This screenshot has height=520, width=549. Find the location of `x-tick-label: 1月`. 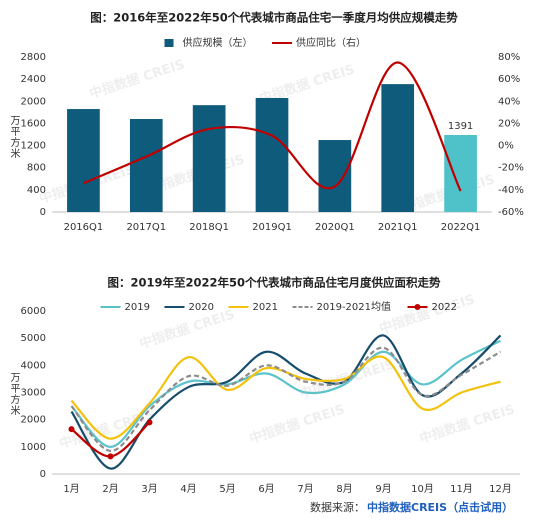

x-tick-label: 1月 is located at coordinates (71, 489).